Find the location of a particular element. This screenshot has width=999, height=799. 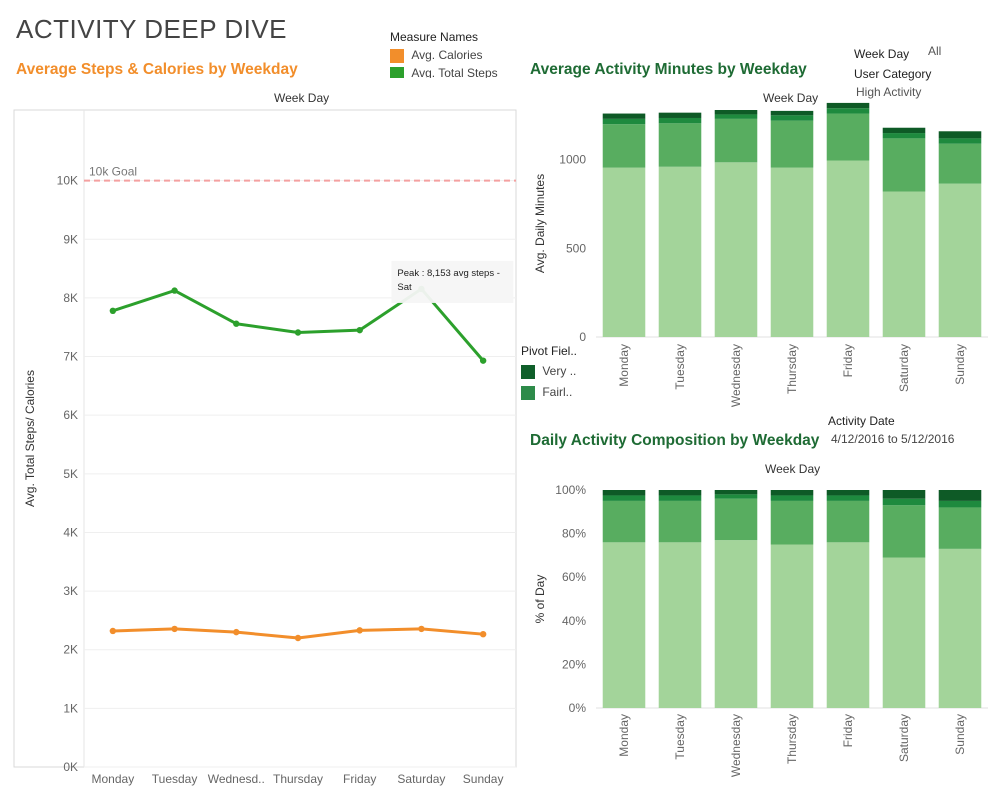

y-axis-title: Avg. Daily Minutes is located at coordinates (540, 223).